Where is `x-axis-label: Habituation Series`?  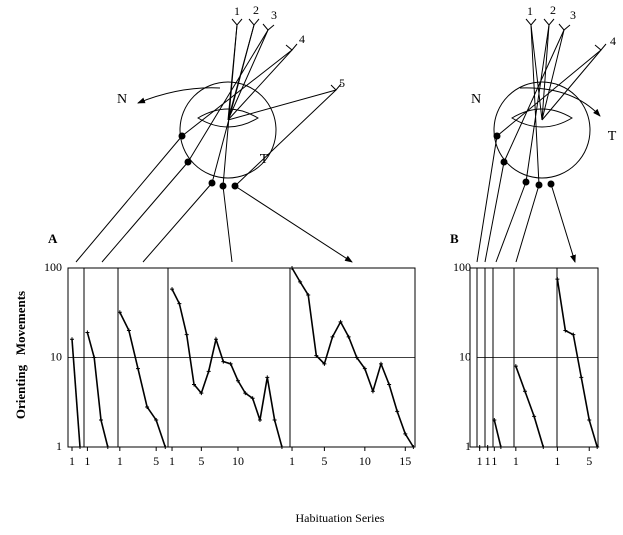 x-axis-label: Habituation Series is located at coordinates (340, 518).